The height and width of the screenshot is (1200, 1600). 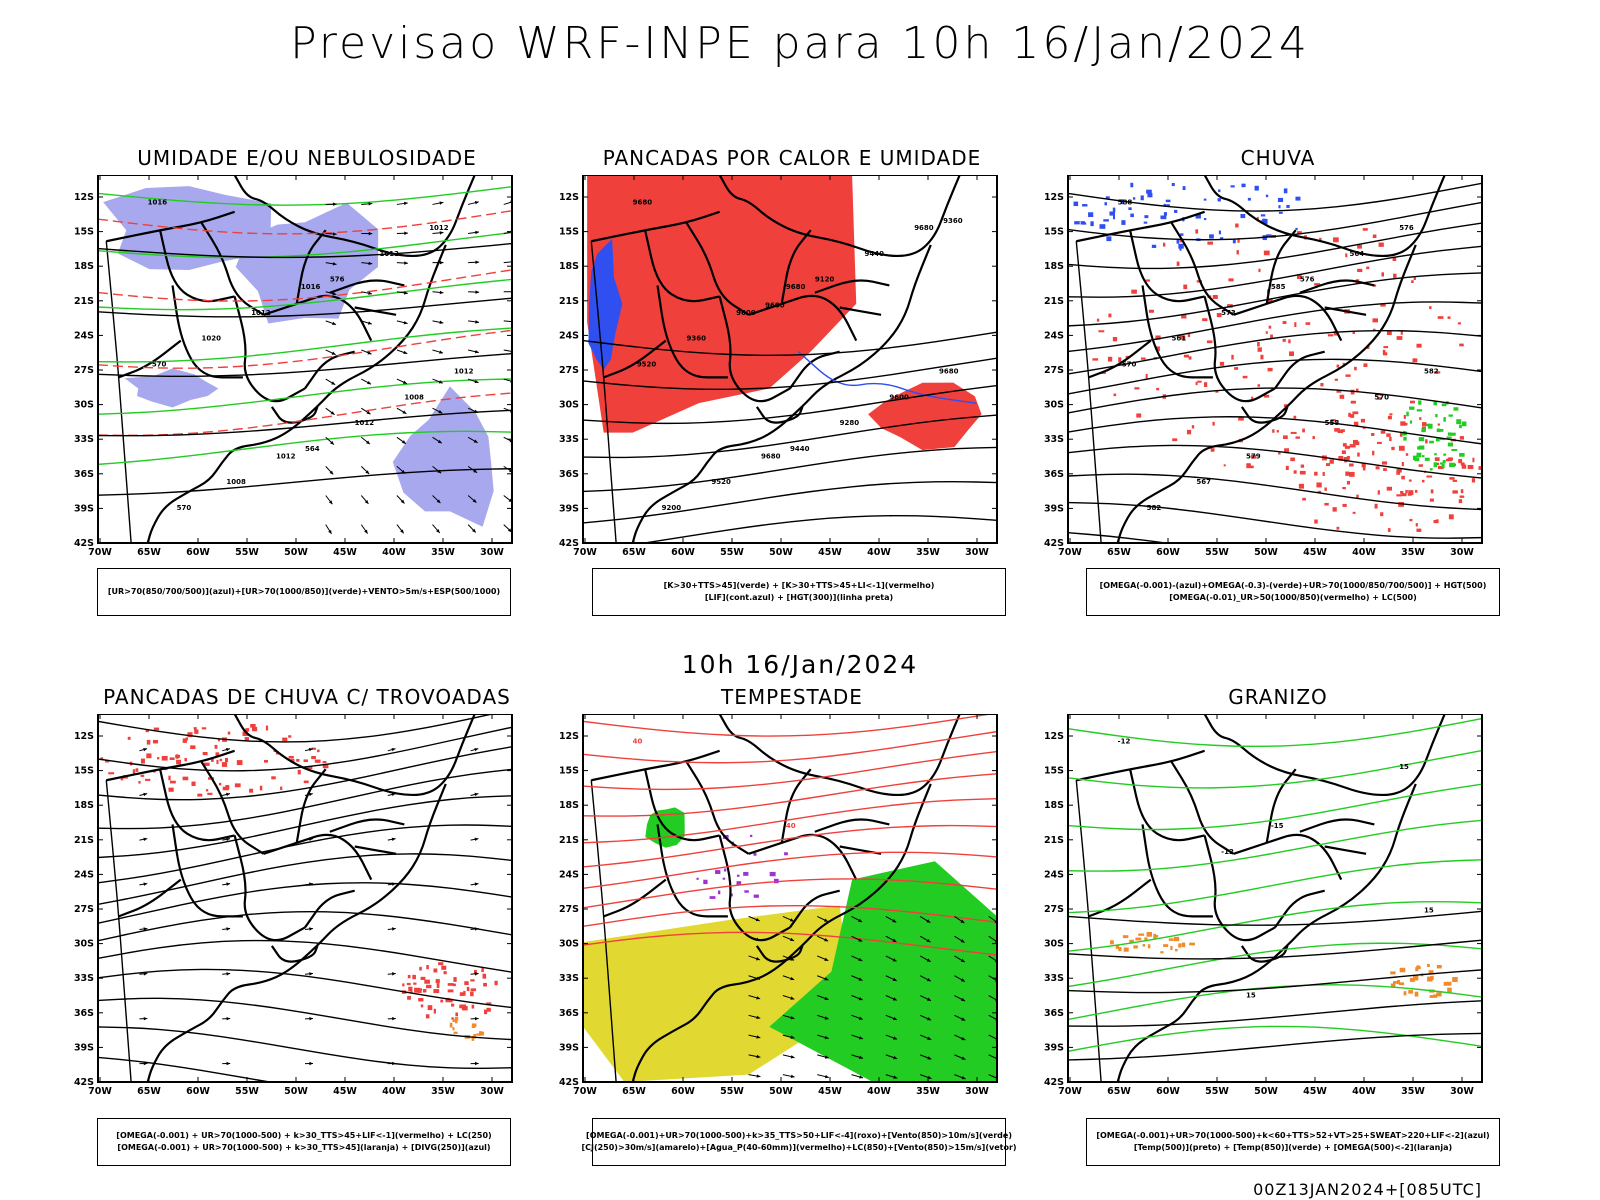 What do you see at coordinates (1275, 898) in the screenshot?
I see `map-layer: -12 -15 15 15 15 -12` at bounding box center [1275, 898].